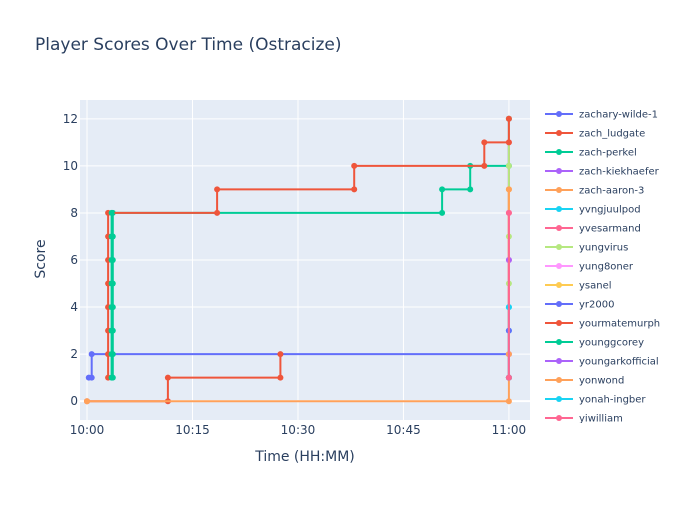  I want to click on legend-item: yourmatemurph, so click(602, 324).